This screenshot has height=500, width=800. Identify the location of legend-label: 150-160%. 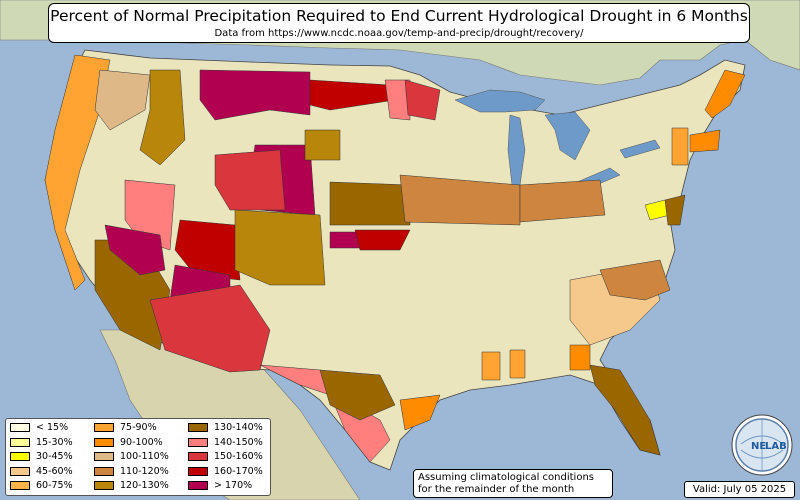
(238, 456).